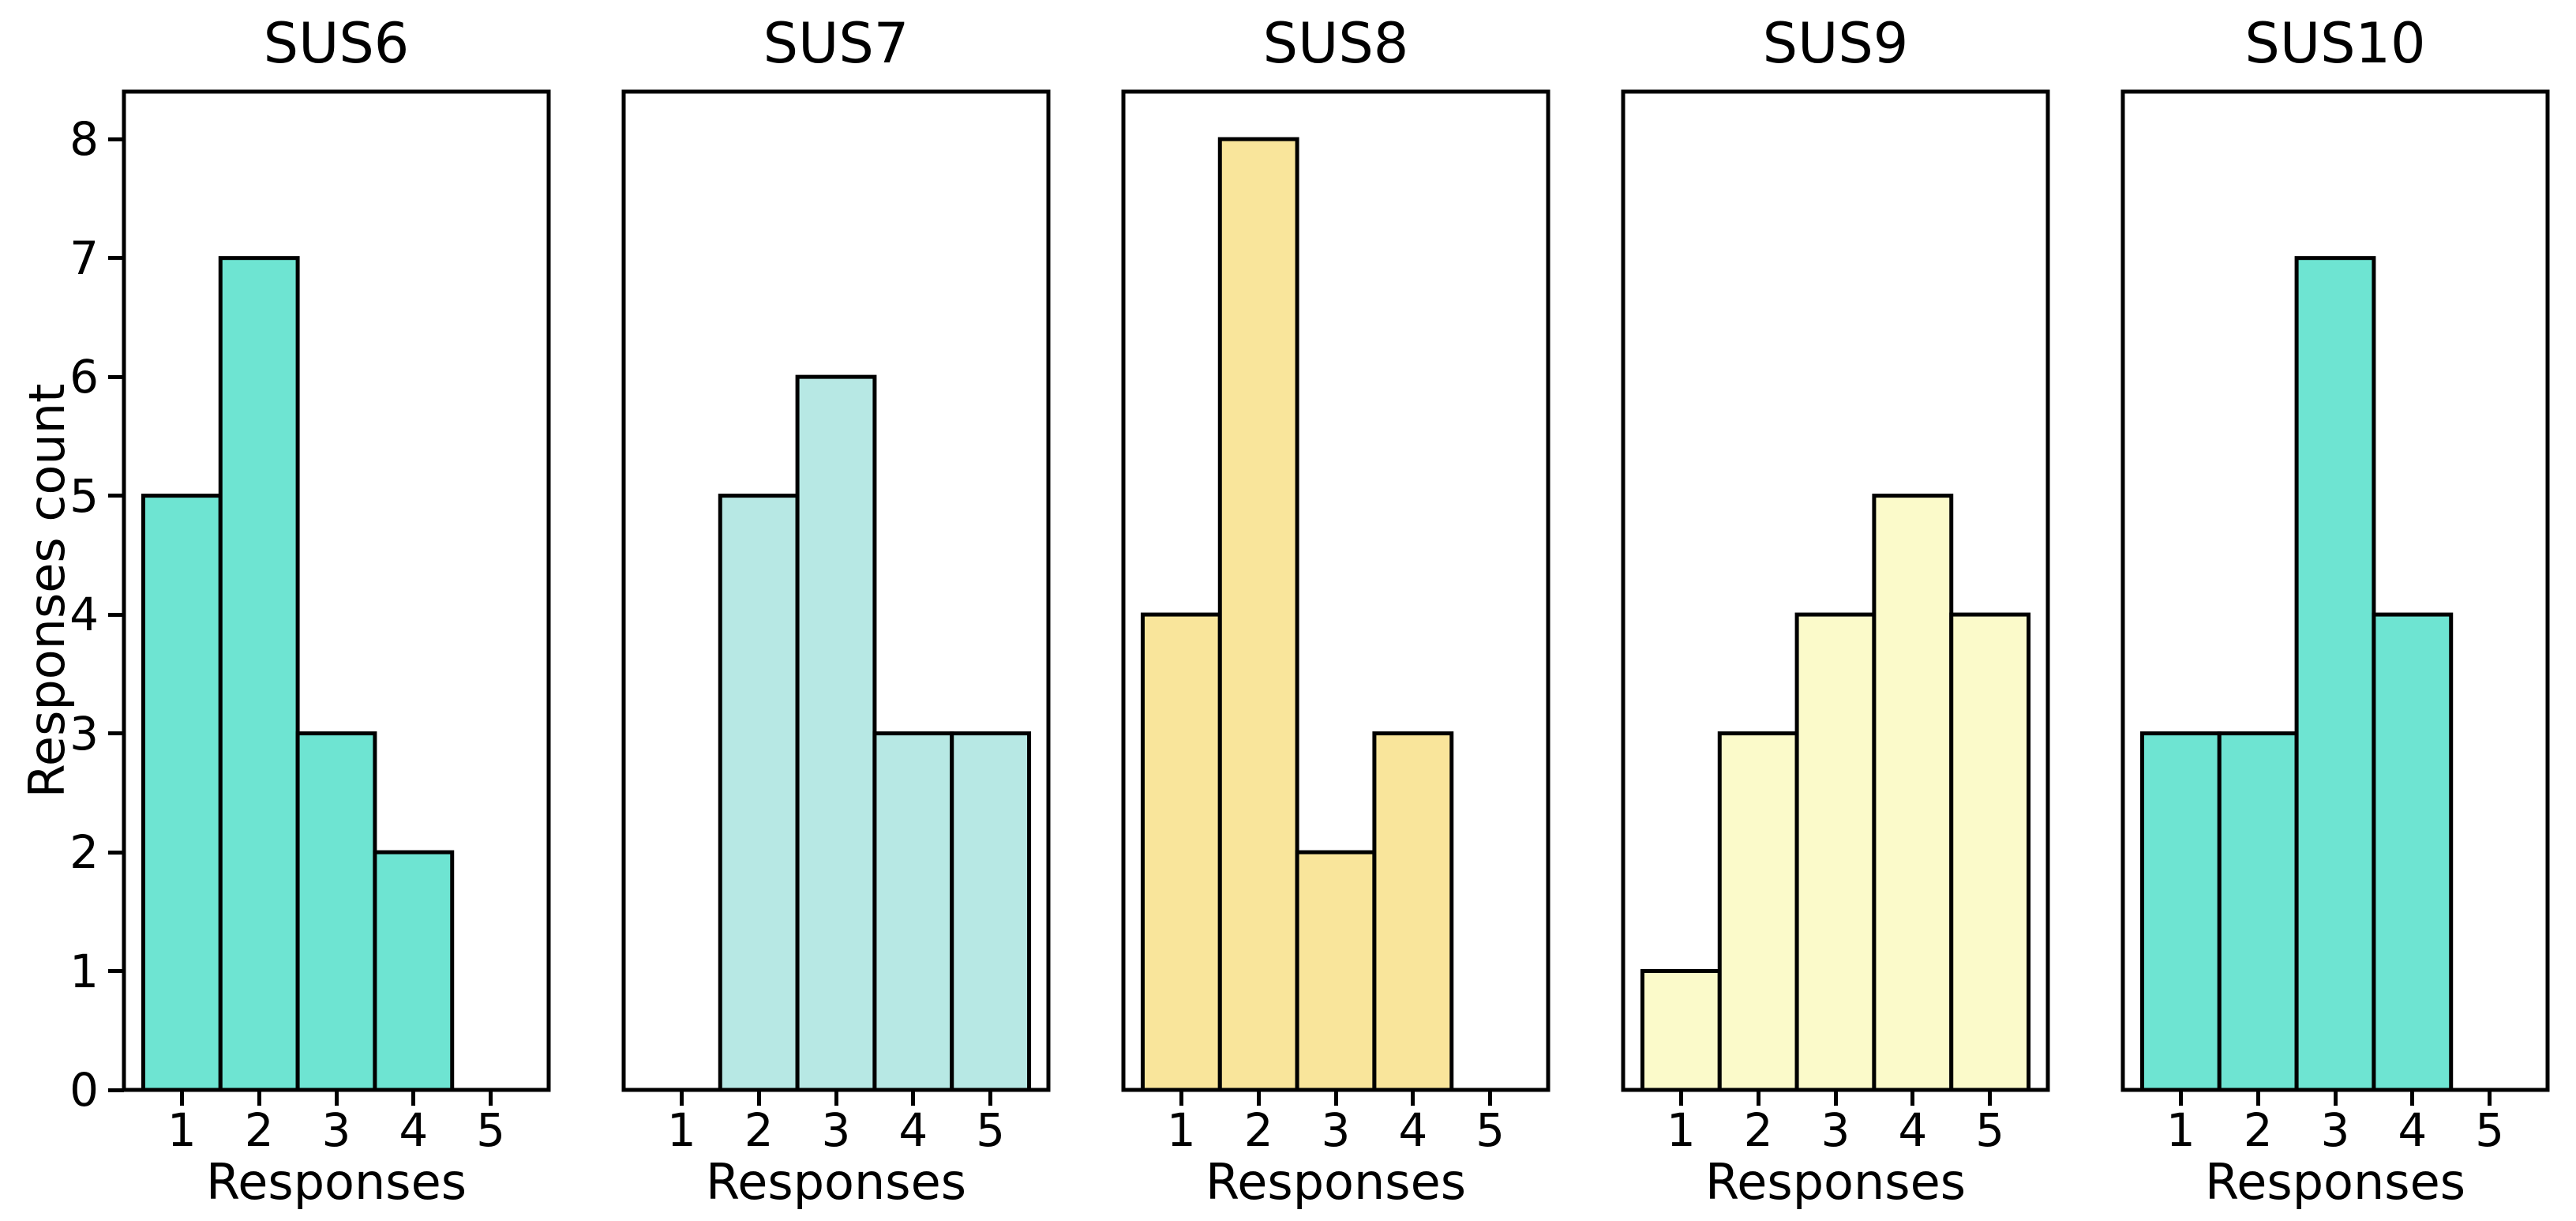  Describe the element at coordinates (84, 377) in the screenshot. I see `y-tick-label: 6` at that location.